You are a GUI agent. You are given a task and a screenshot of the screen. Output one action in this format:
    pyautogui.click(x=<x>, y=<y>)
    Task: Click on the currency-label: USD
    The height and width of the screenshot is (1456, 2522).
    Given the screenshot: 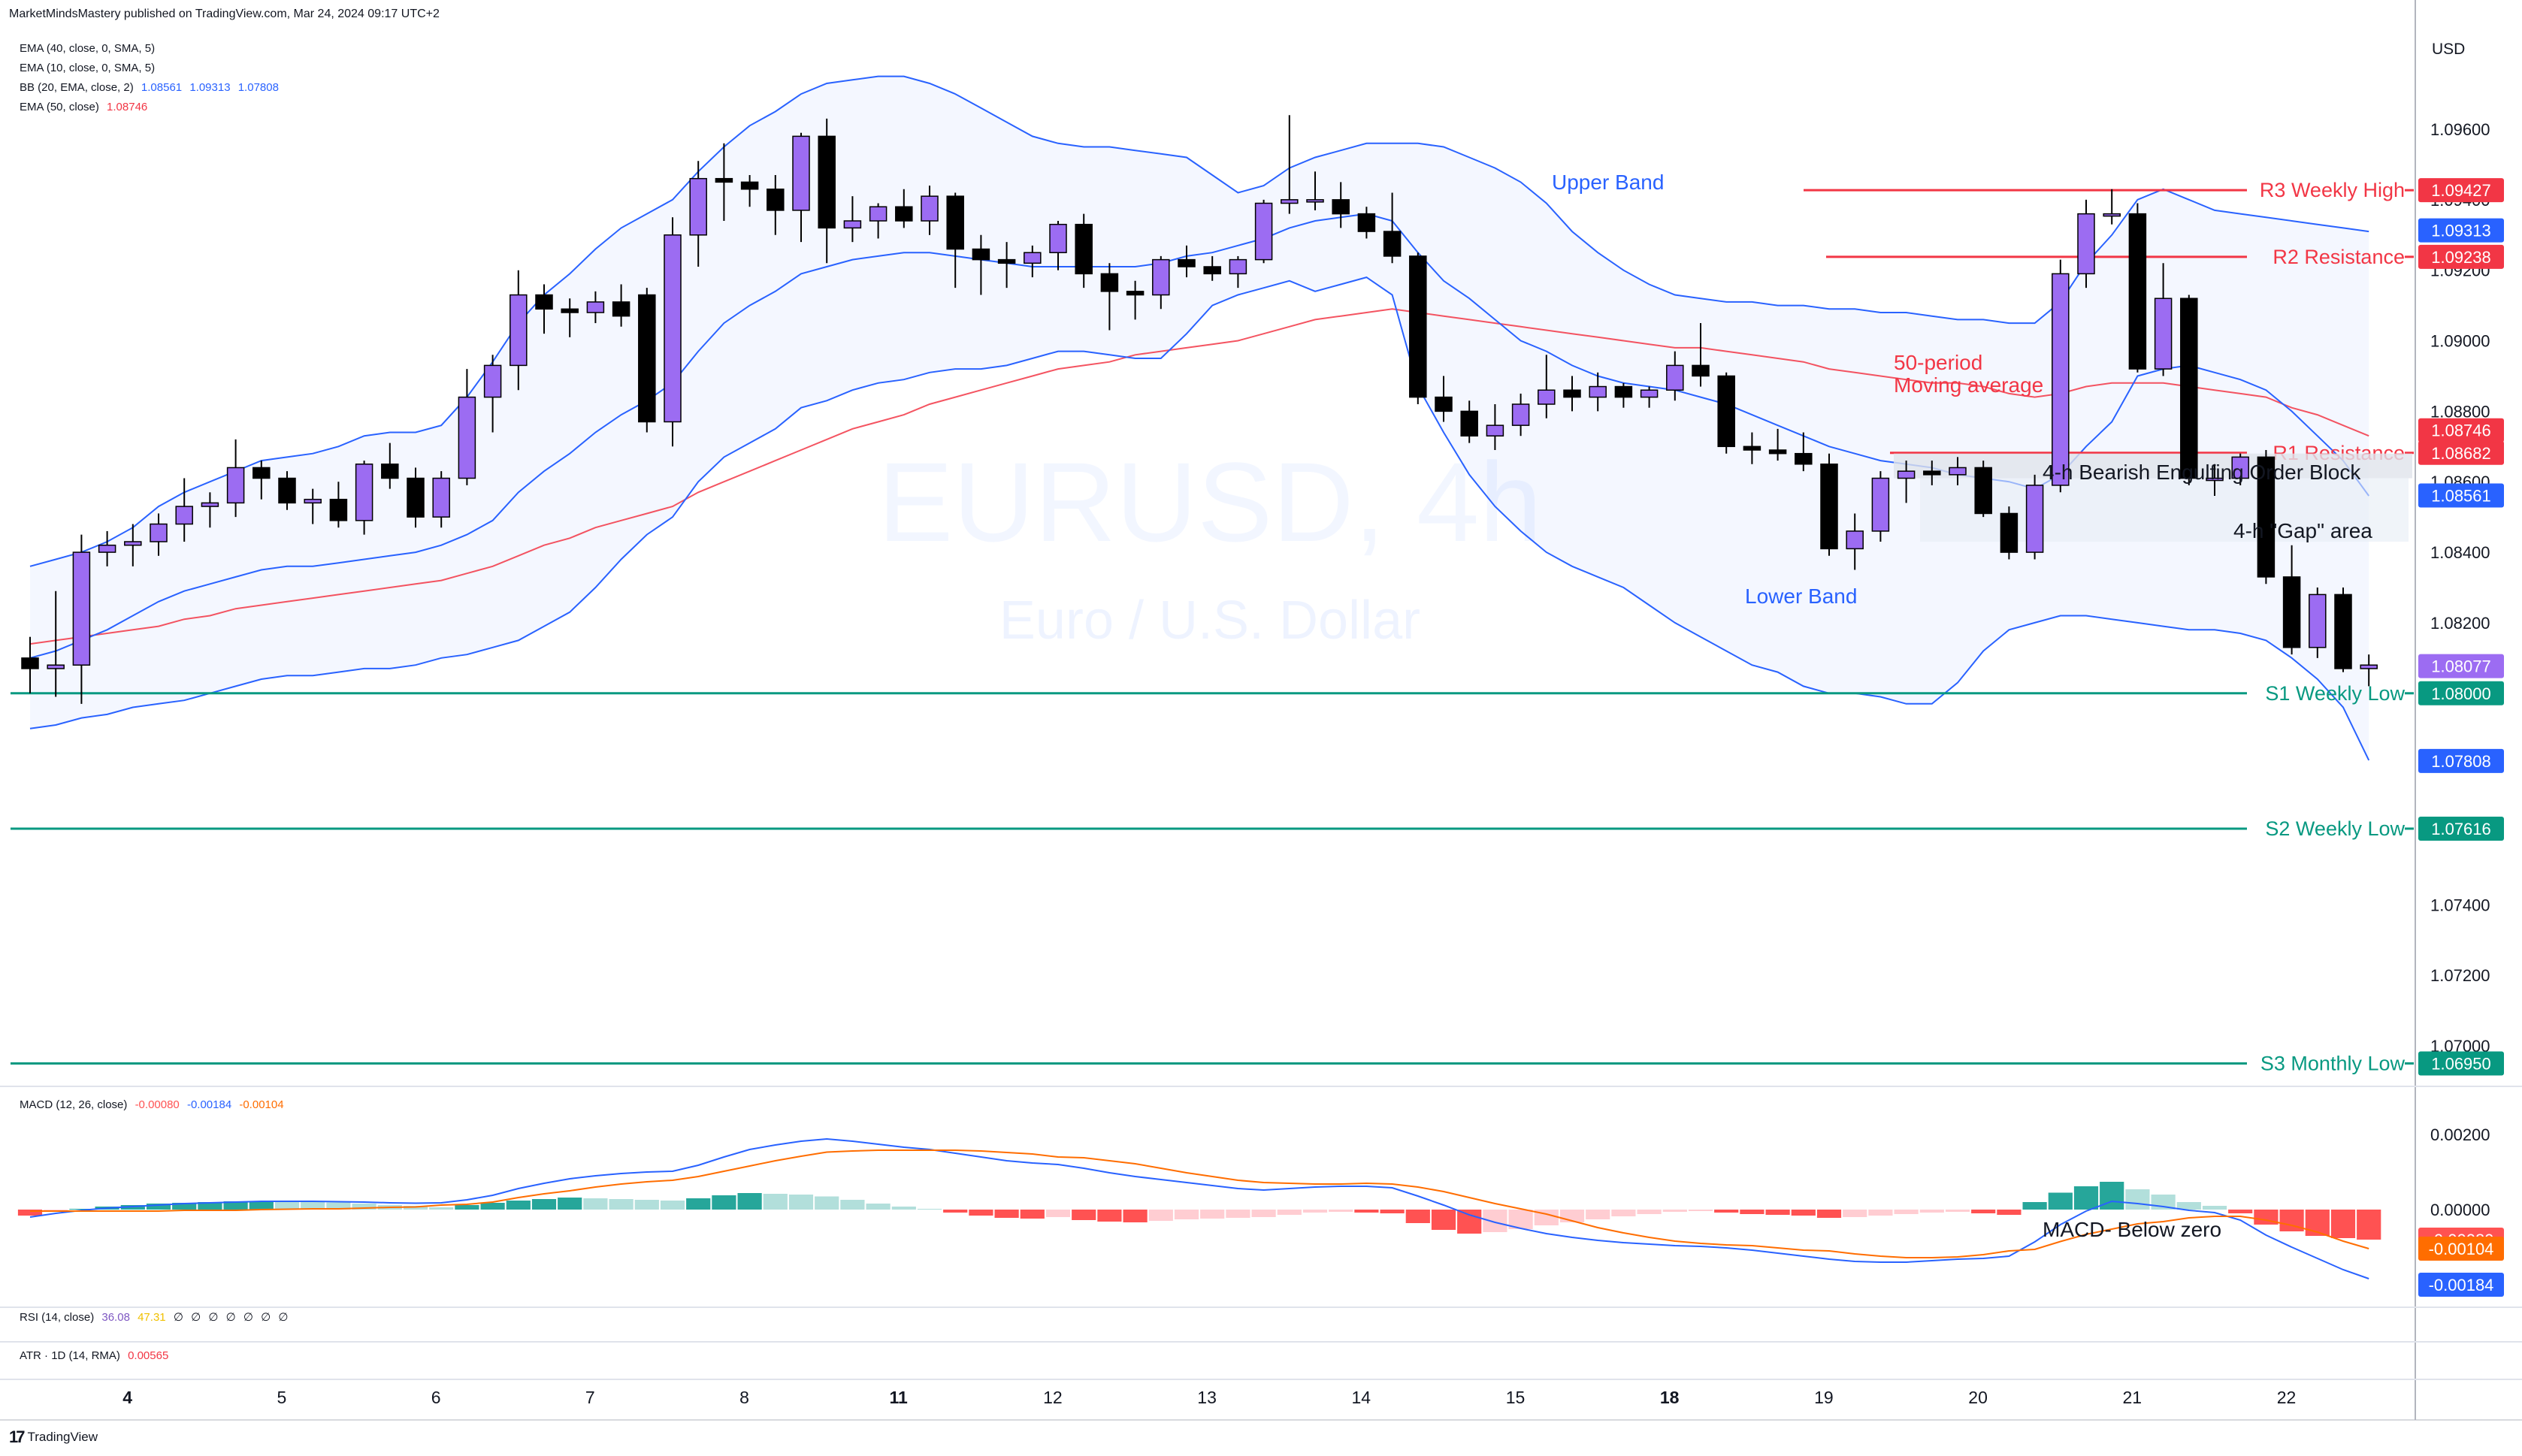 What is the action you would take?
    pyautogui.click(x=2448, y=49)
    